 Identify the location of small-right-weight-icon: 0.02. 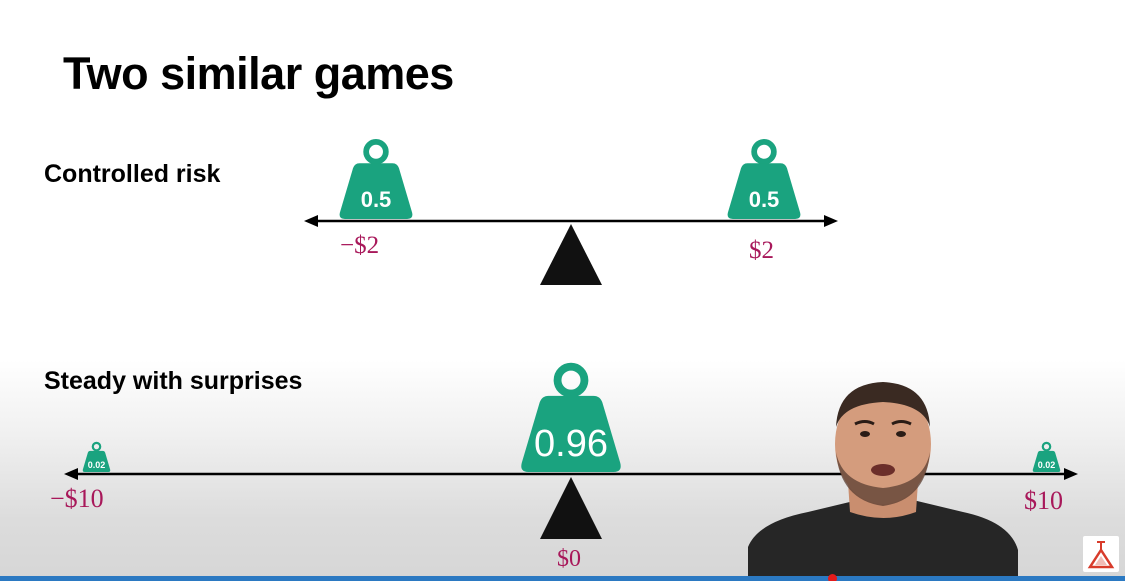
(1046, 456).